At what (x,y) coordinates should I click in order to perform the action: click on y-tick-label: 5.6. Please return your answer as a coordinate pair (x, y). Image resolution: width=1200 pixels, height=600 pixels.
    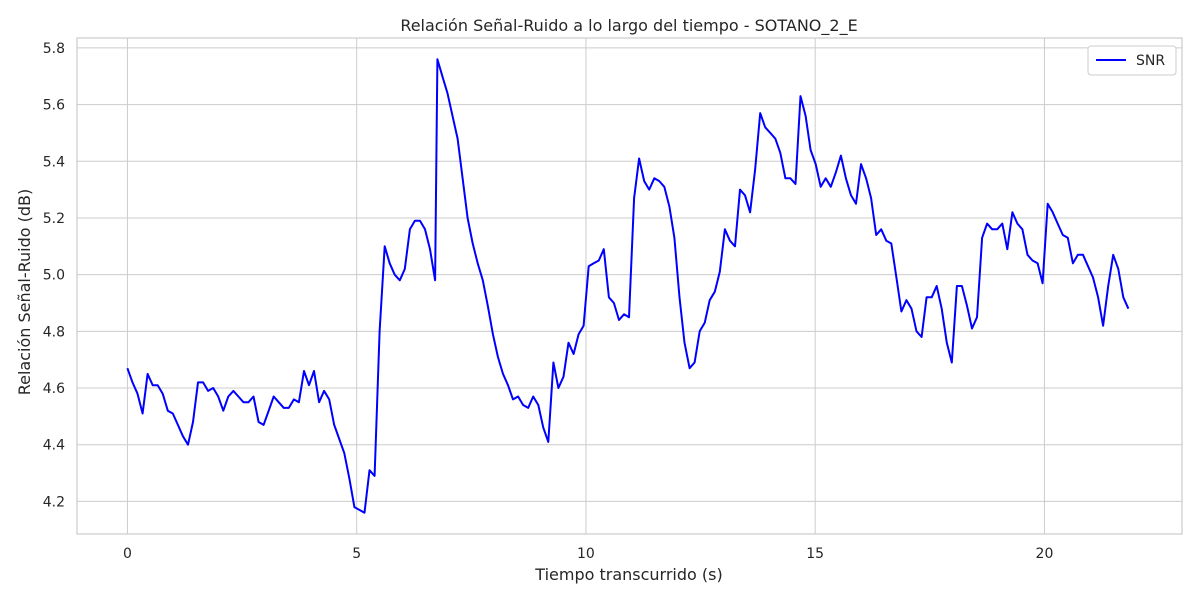
    Looking at the image, I should click on (54, 106).